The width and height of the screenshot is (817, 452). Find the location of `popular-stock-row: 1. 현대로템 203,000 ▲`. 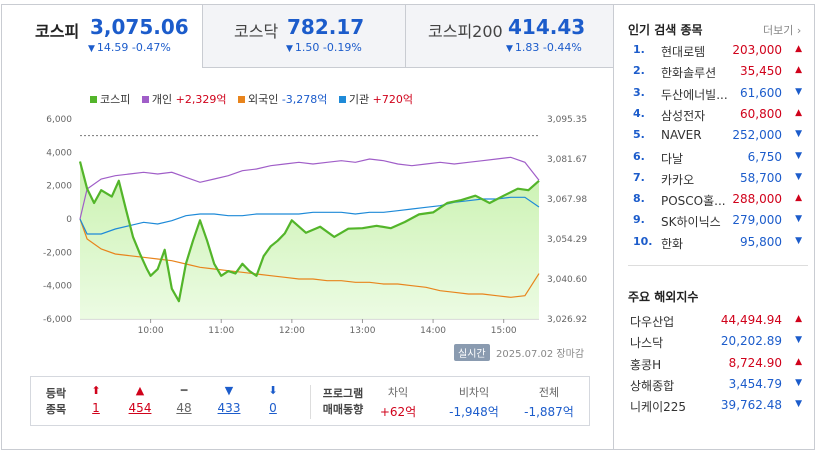

popular-stock-row: 1. 현대로템 203,000 ▲ is located at coordinates (717, 53).